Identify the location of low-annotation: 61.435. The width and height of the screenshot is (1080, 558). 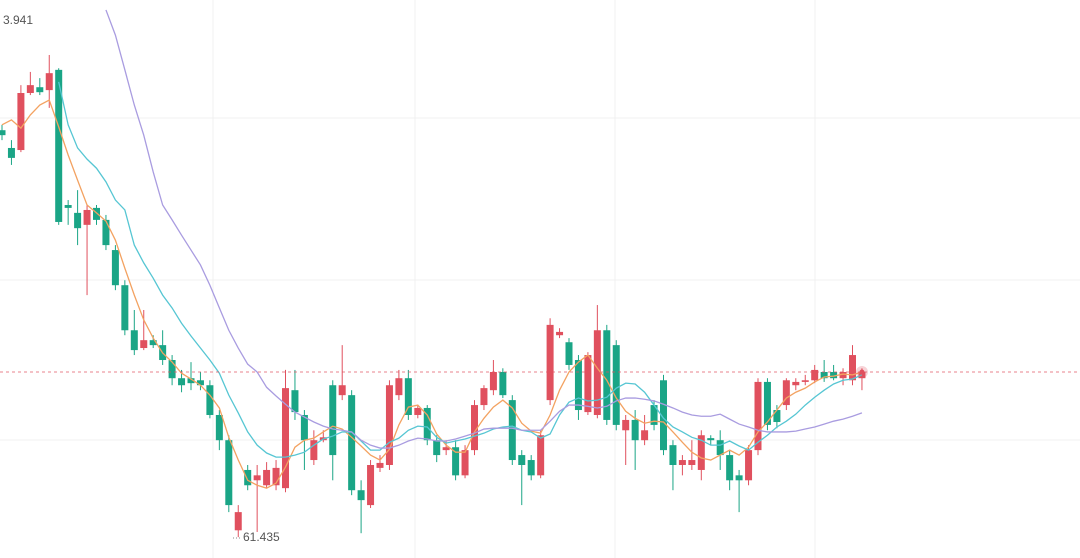
(261, 537).